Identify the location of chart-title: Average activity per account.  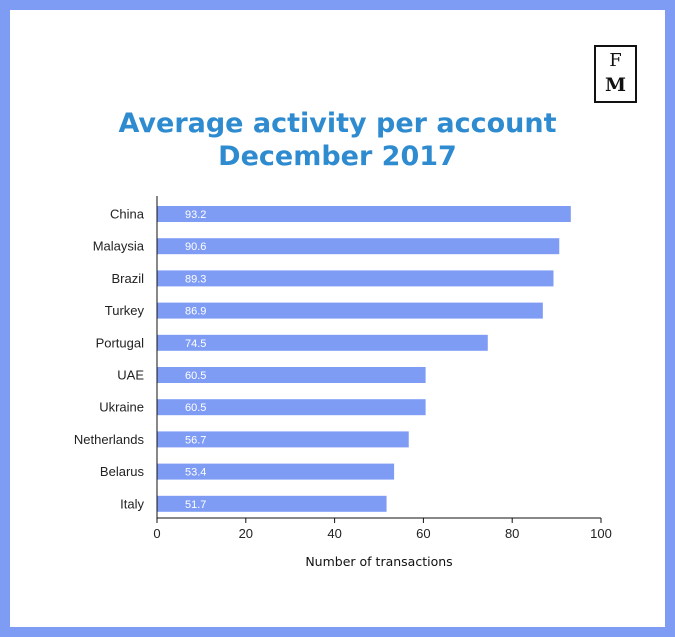
(337, 123).